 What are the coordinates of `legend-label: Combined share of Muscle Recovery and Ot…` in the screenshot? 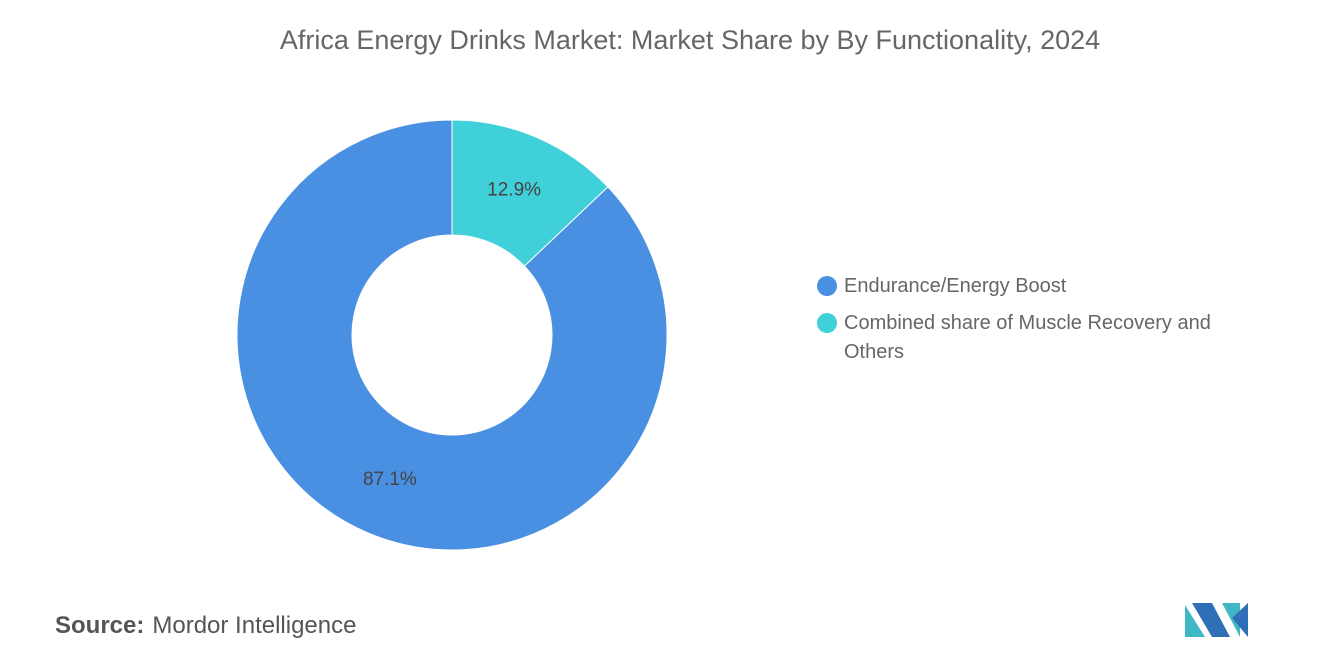 It's located at (1027, 337).